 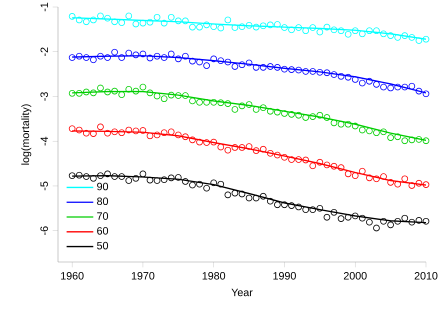 What do you see at coordinates (242, 292) in the screenshot?
I see `x-axis-title: Year` at bounding box center [242, 292].